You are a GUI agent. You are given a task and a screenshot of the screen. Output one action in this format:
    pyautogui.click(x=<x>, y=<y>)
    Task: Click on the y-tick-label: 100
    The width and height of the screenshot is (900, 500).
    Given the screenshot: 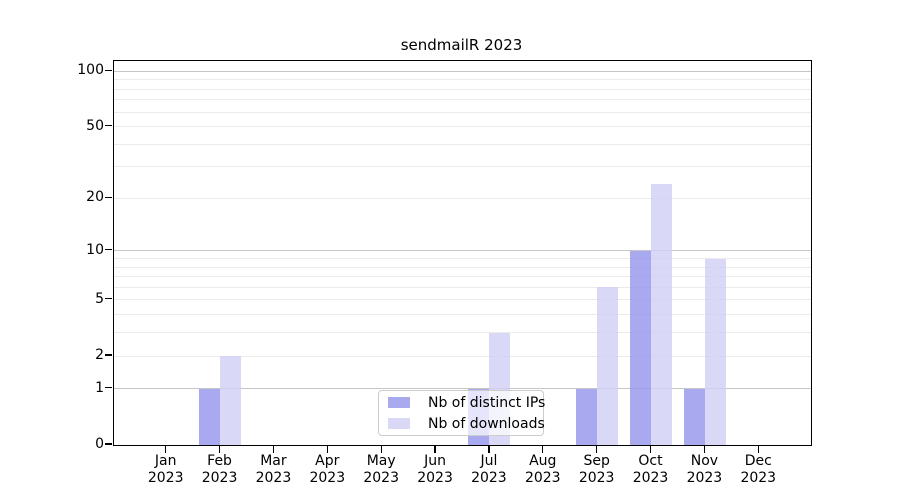 What is the action you would take?
    pyautogui.click(x=90, y=70)
    